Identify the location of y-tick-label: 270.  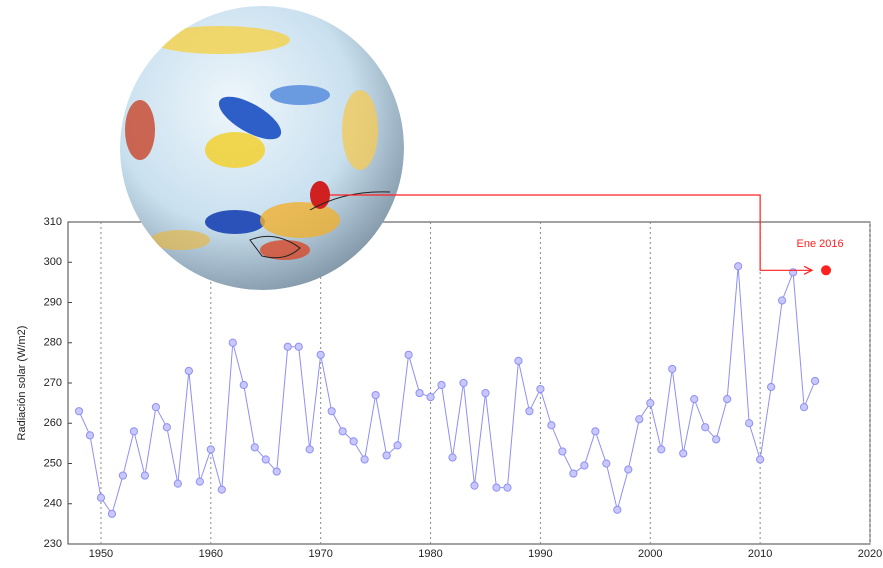
(53, 383).